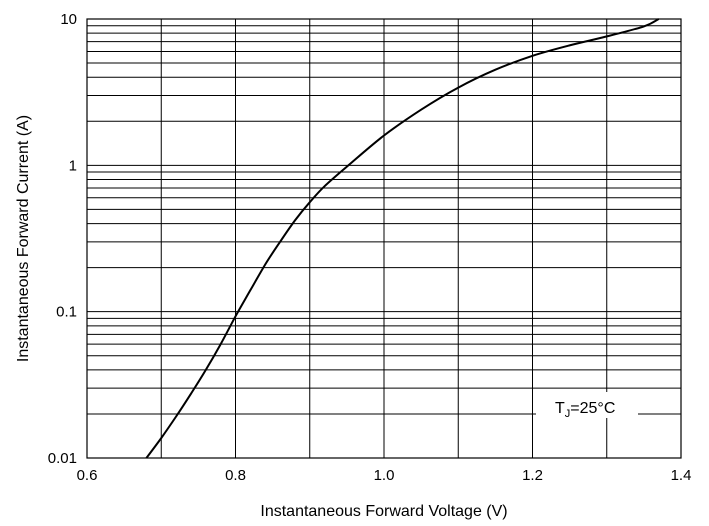  I want to click on x-tick-labels: 0.6 0.8 1.0 1.2 1.4, so click(384, 475).